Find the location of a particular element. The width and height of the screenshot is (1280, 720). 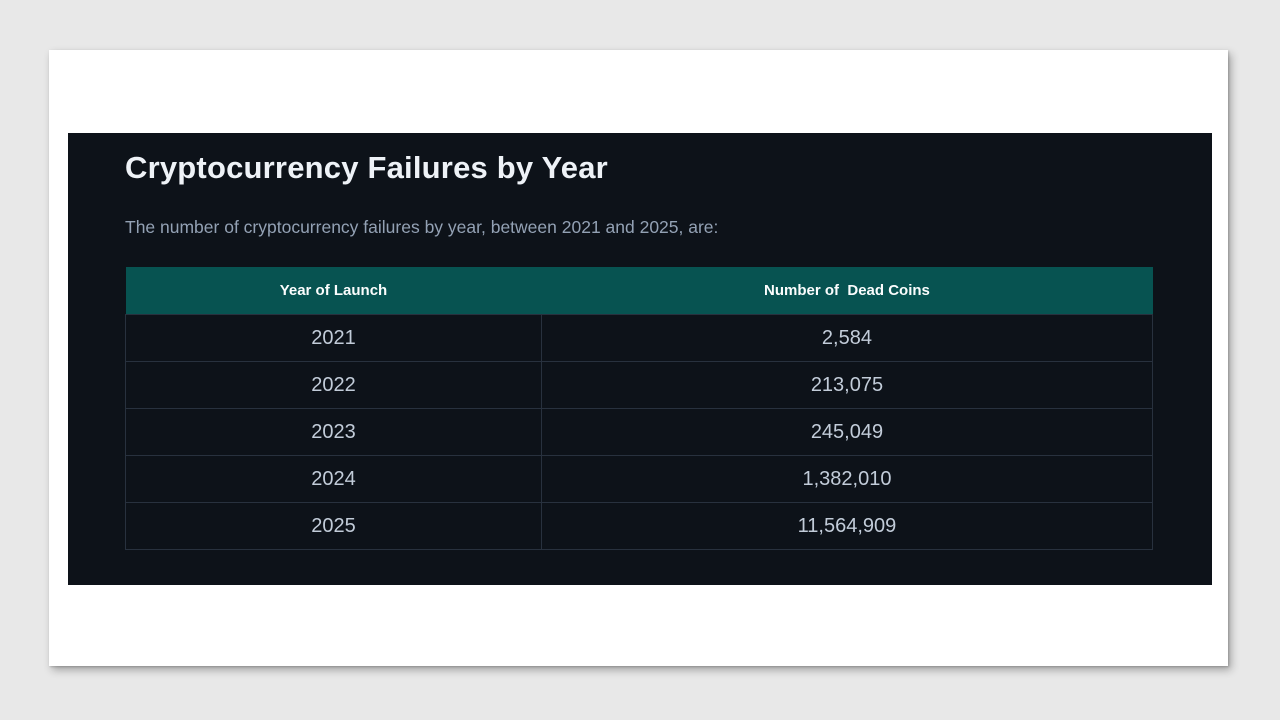

table-row: 2023 245,049 is located at coordinates (639, 432).